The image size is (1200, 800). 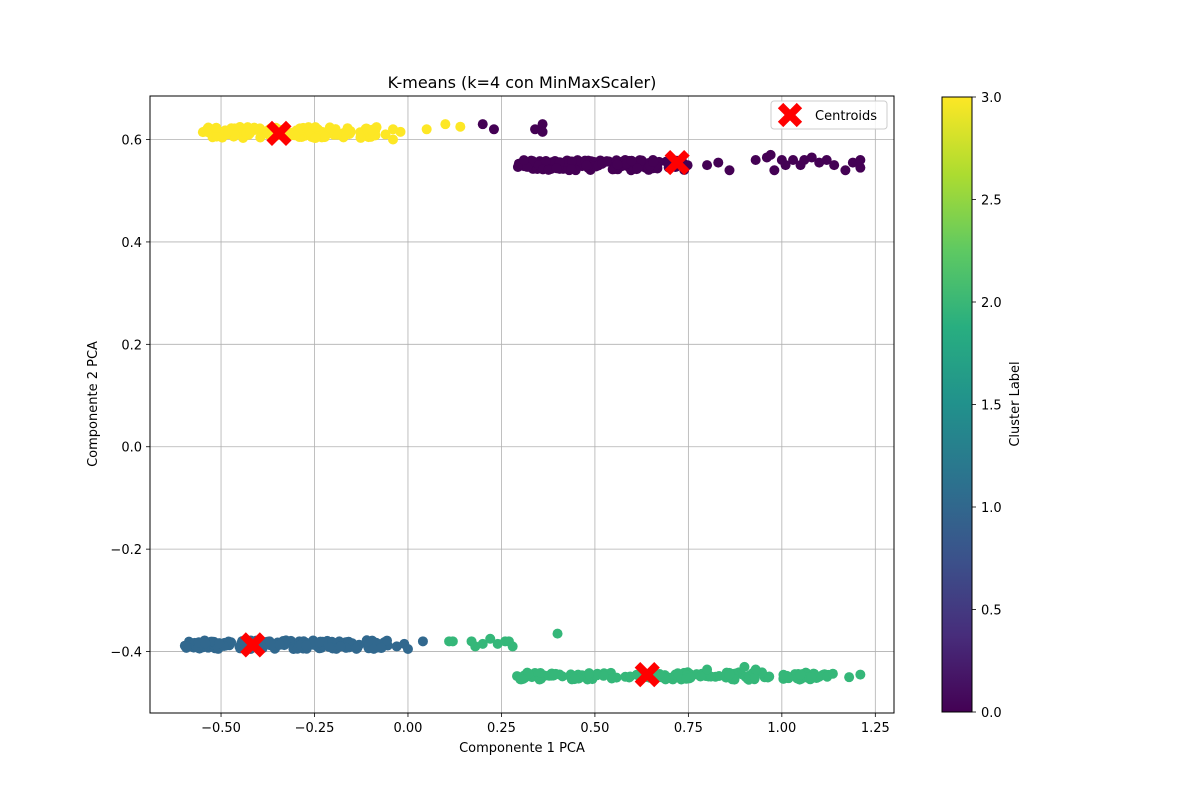 What do you see at coordinates (131, 448) in the screenshot?
I see `y-tick-label: 0.0` at bounding box center [131, 448].